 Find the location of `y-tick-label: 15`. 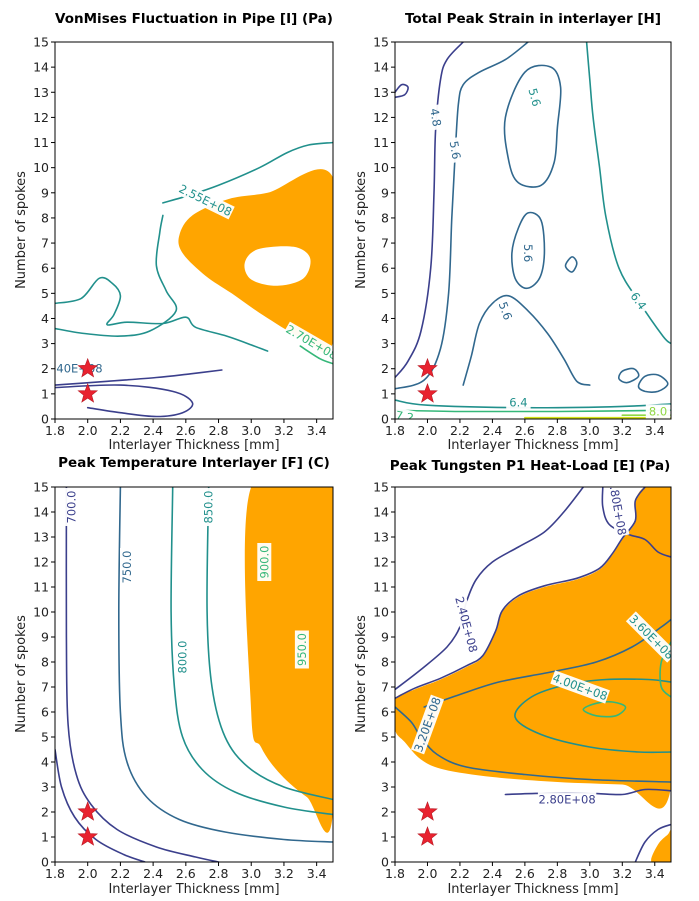

y-tick-label: 15 is located at coordinates (41, 42).